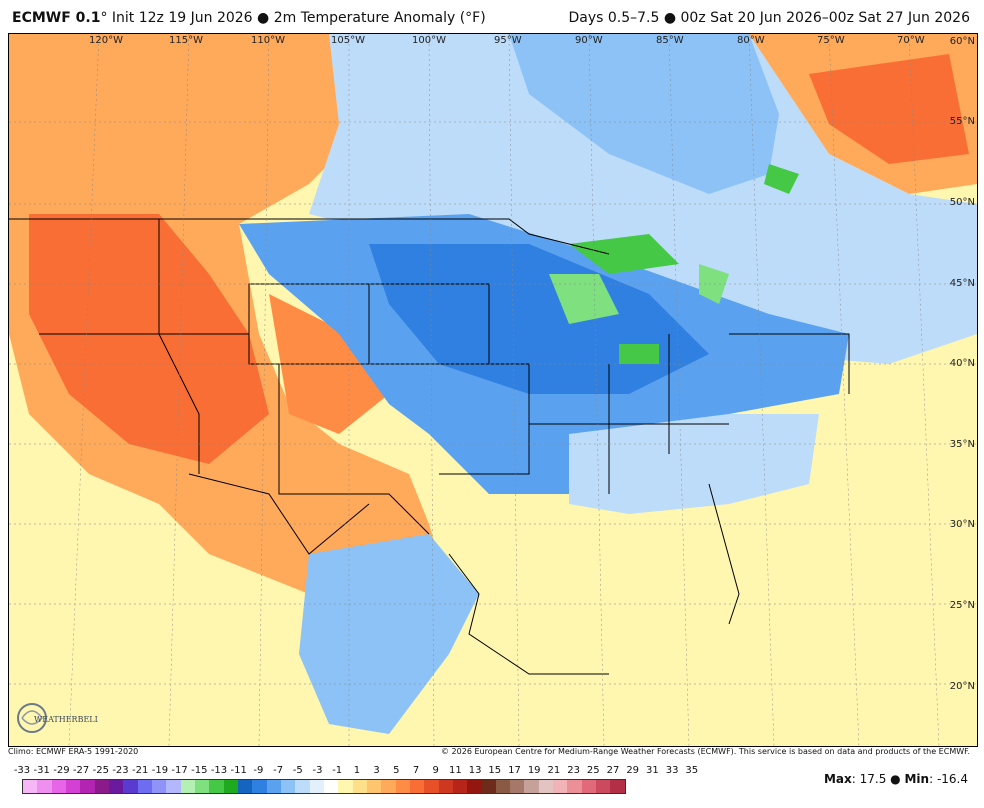  I want to click on cool-anomaly-hudson, so click(644, 114).